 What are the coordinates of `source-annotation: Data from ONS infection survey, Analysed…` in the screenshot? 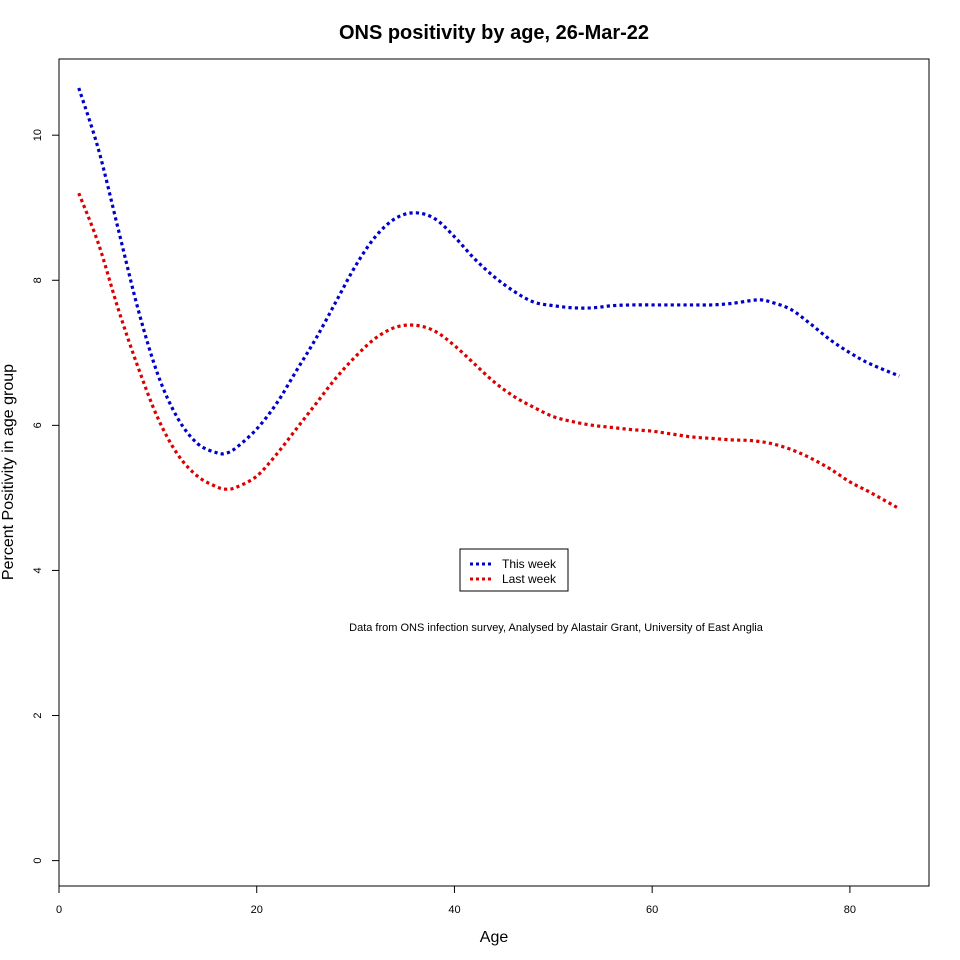 It's located at (556, 628).